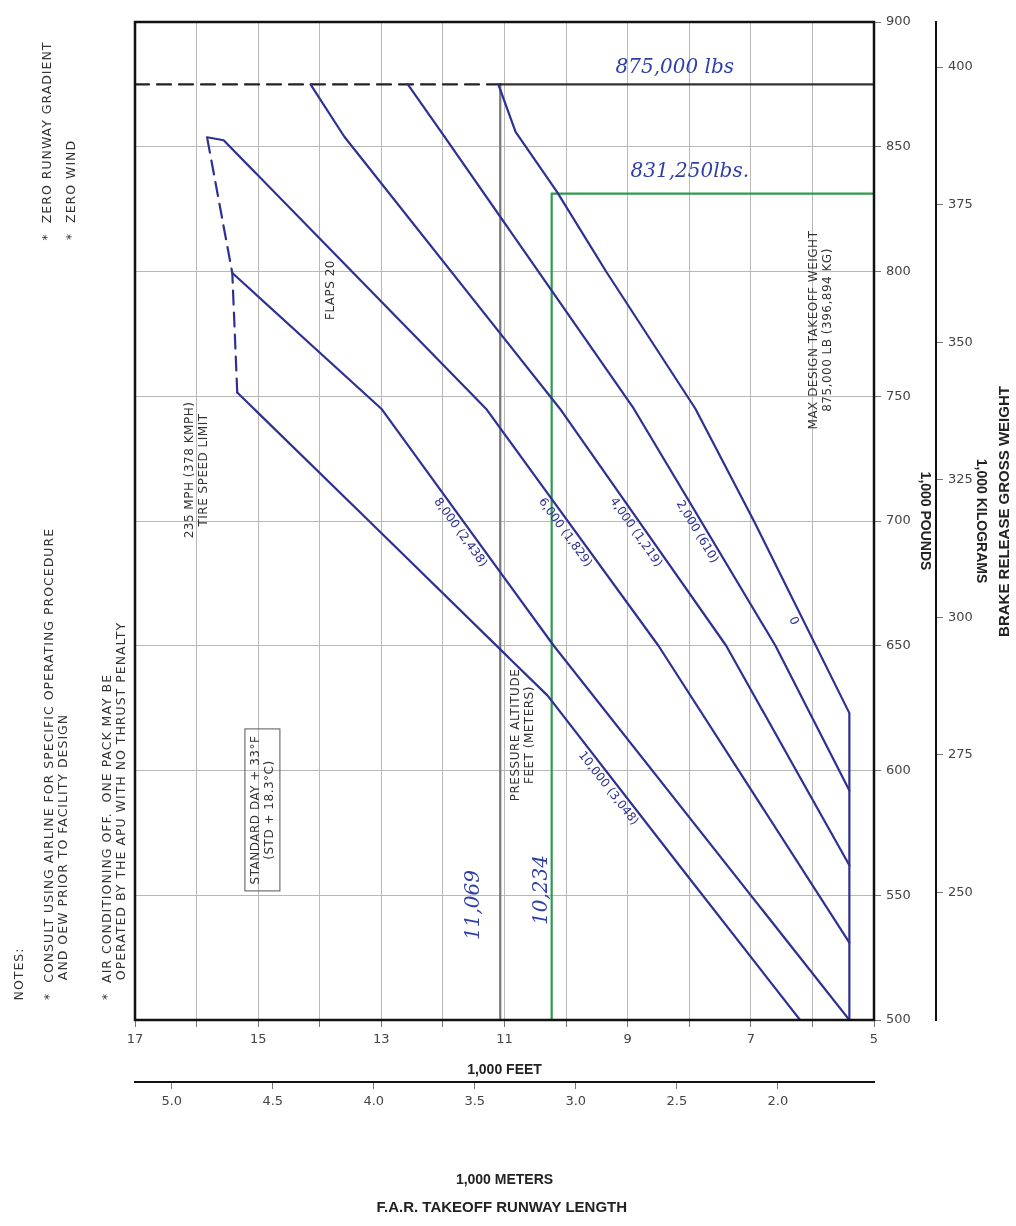  I want to click on y-tick-label: 750, so click(898, 395).